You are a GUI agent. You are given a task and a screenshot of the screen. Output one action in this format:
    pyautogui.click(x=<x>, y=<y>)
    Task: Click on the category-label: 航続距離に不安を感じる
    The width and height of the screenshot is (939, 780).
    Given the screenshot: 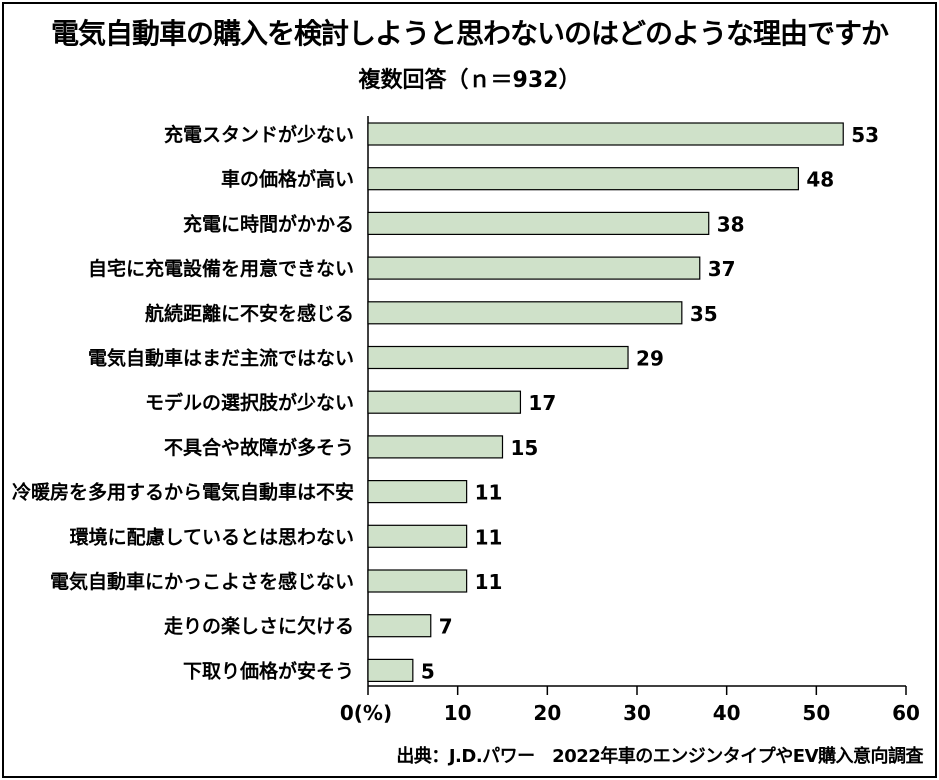 What is the action you would take?
    pyautogui.click(x=249, y=313)
    